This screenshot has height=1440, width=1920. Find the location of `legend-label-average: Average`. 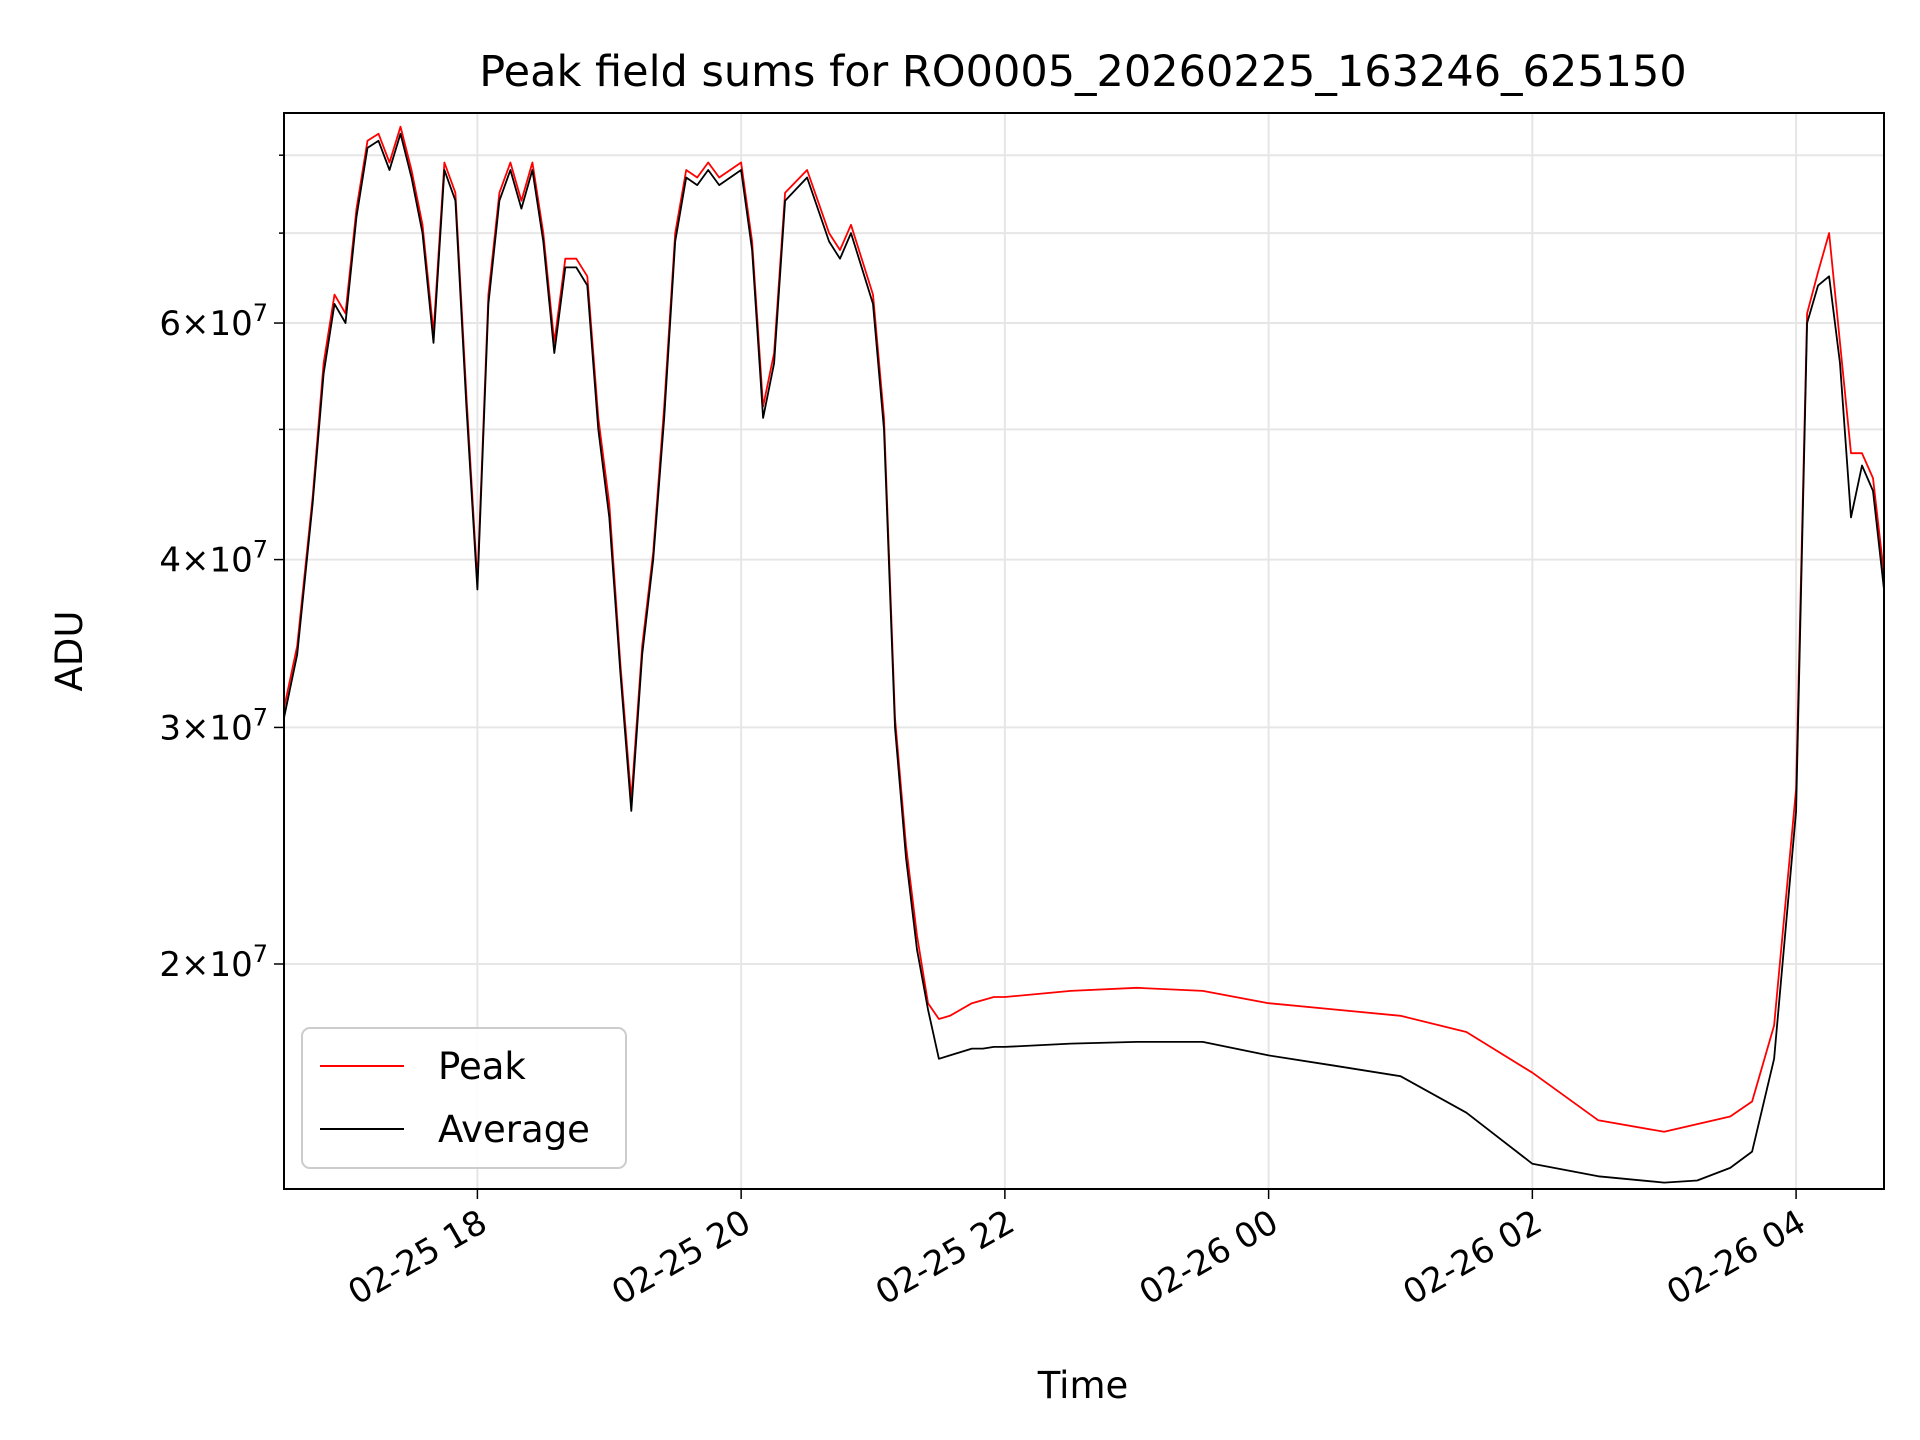

legend-label-average: Average is located at coordinates (514, 1129).